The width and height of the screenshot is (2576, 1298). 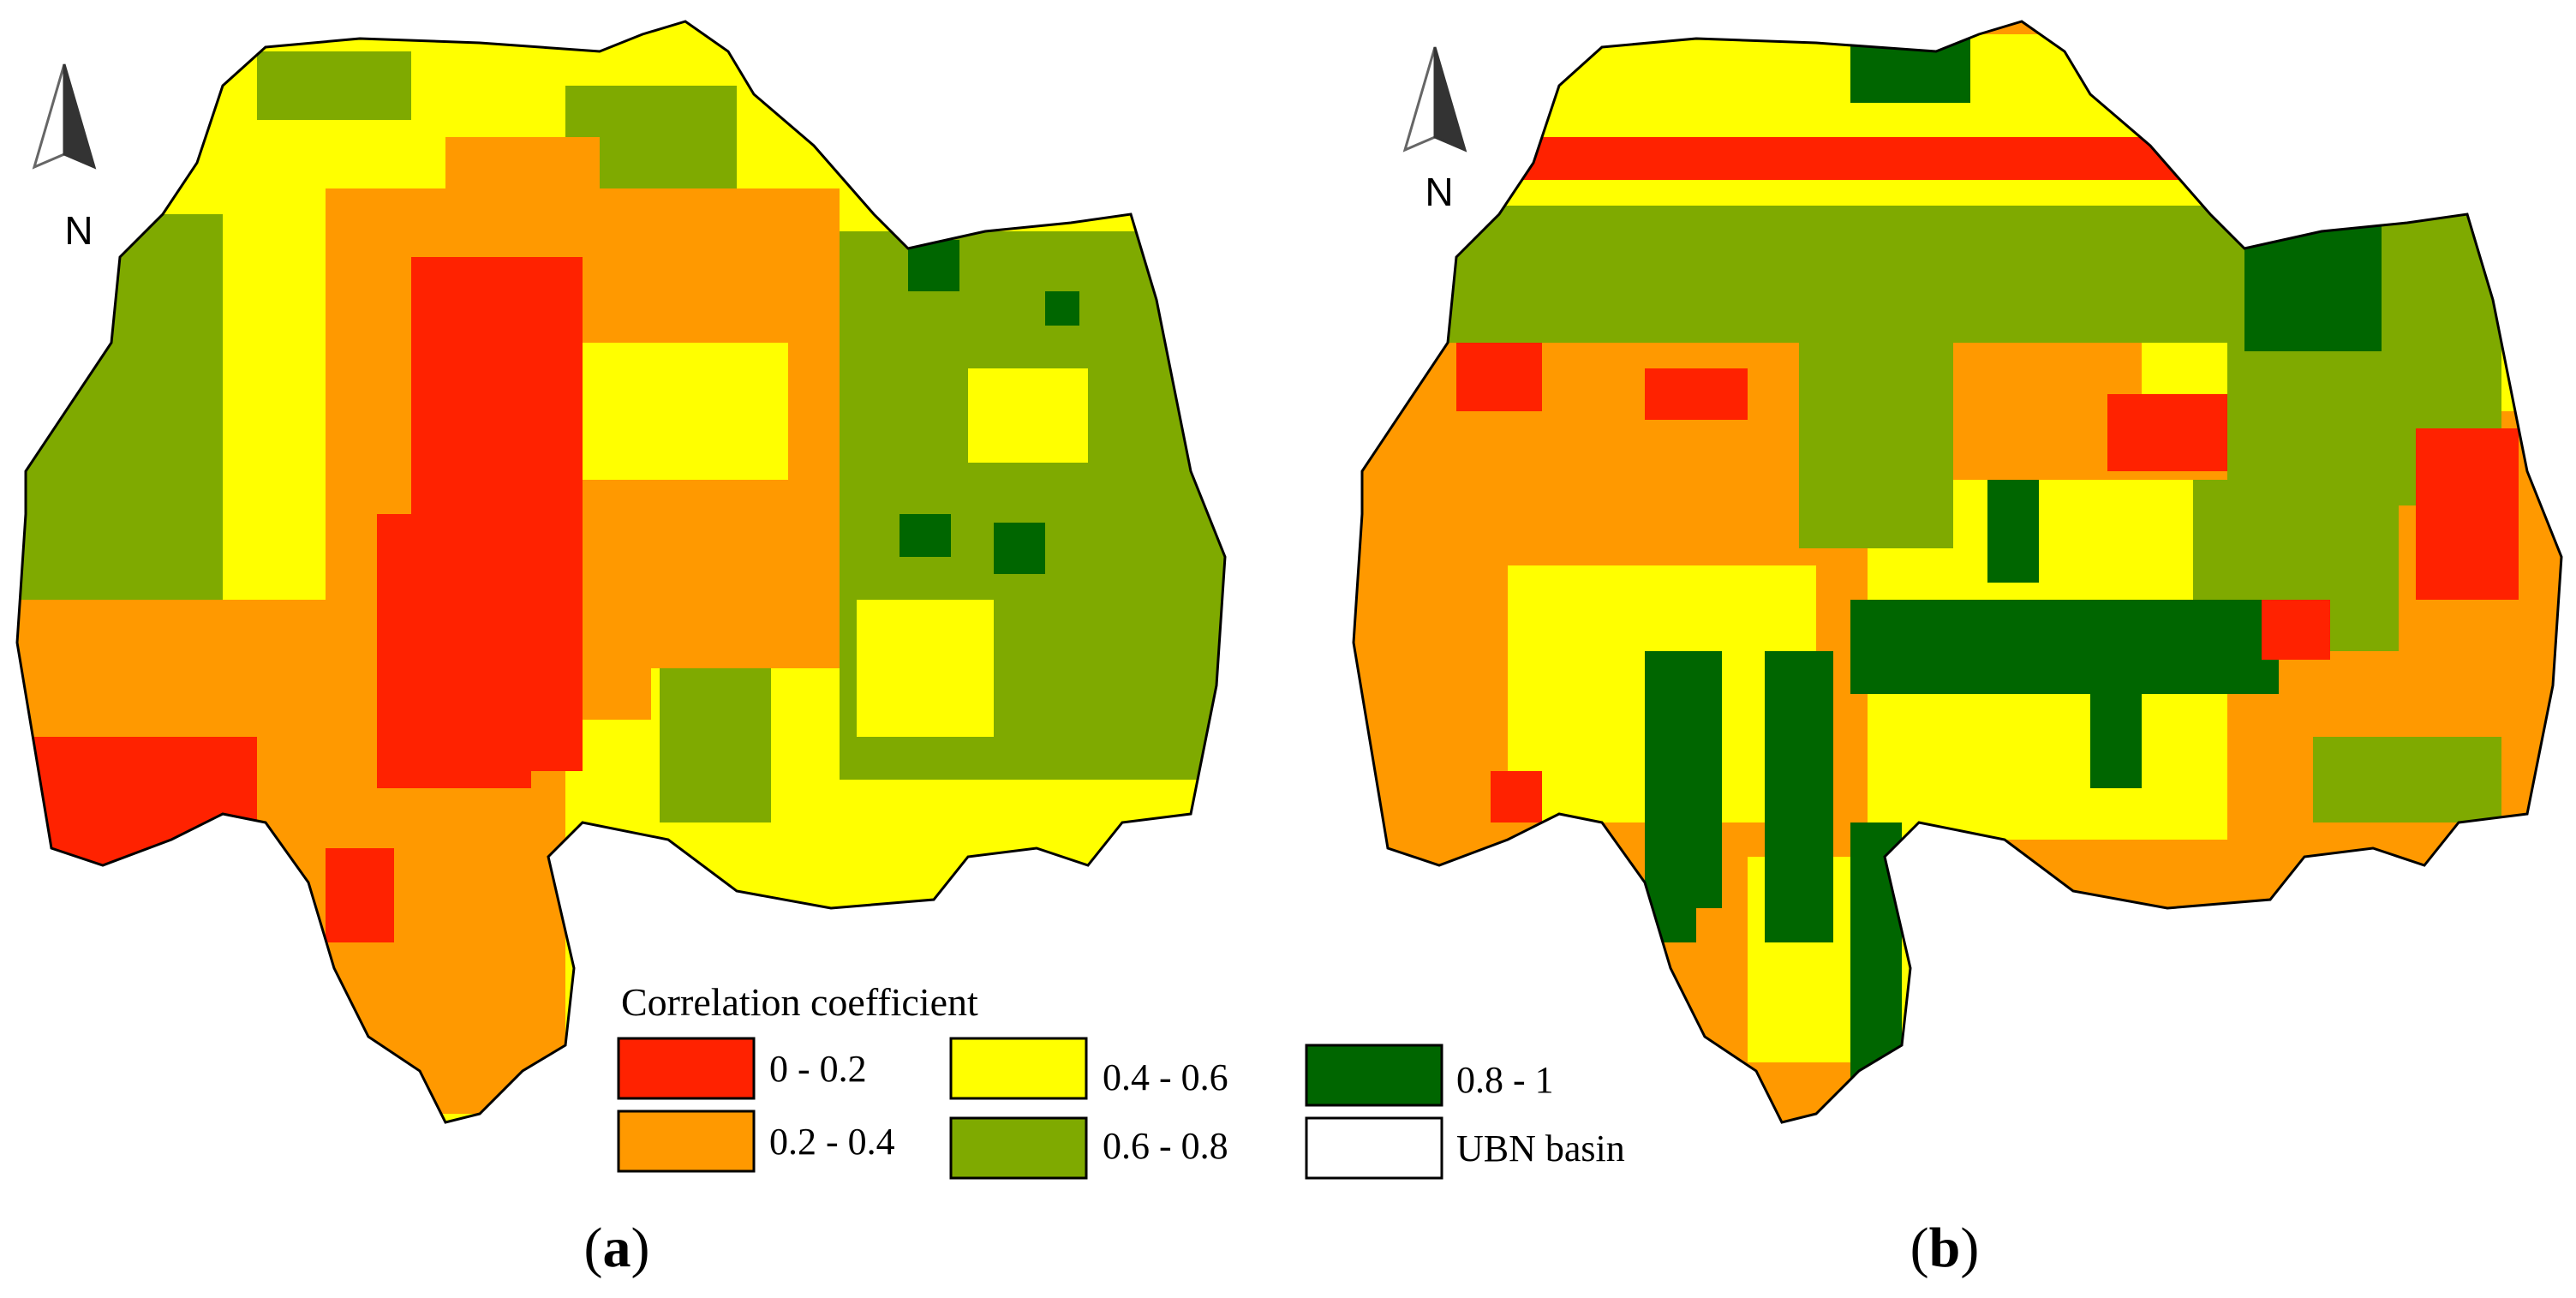 I want to click on legend-item-4: 0.8 - 1, so click(x=1430, y=1075).